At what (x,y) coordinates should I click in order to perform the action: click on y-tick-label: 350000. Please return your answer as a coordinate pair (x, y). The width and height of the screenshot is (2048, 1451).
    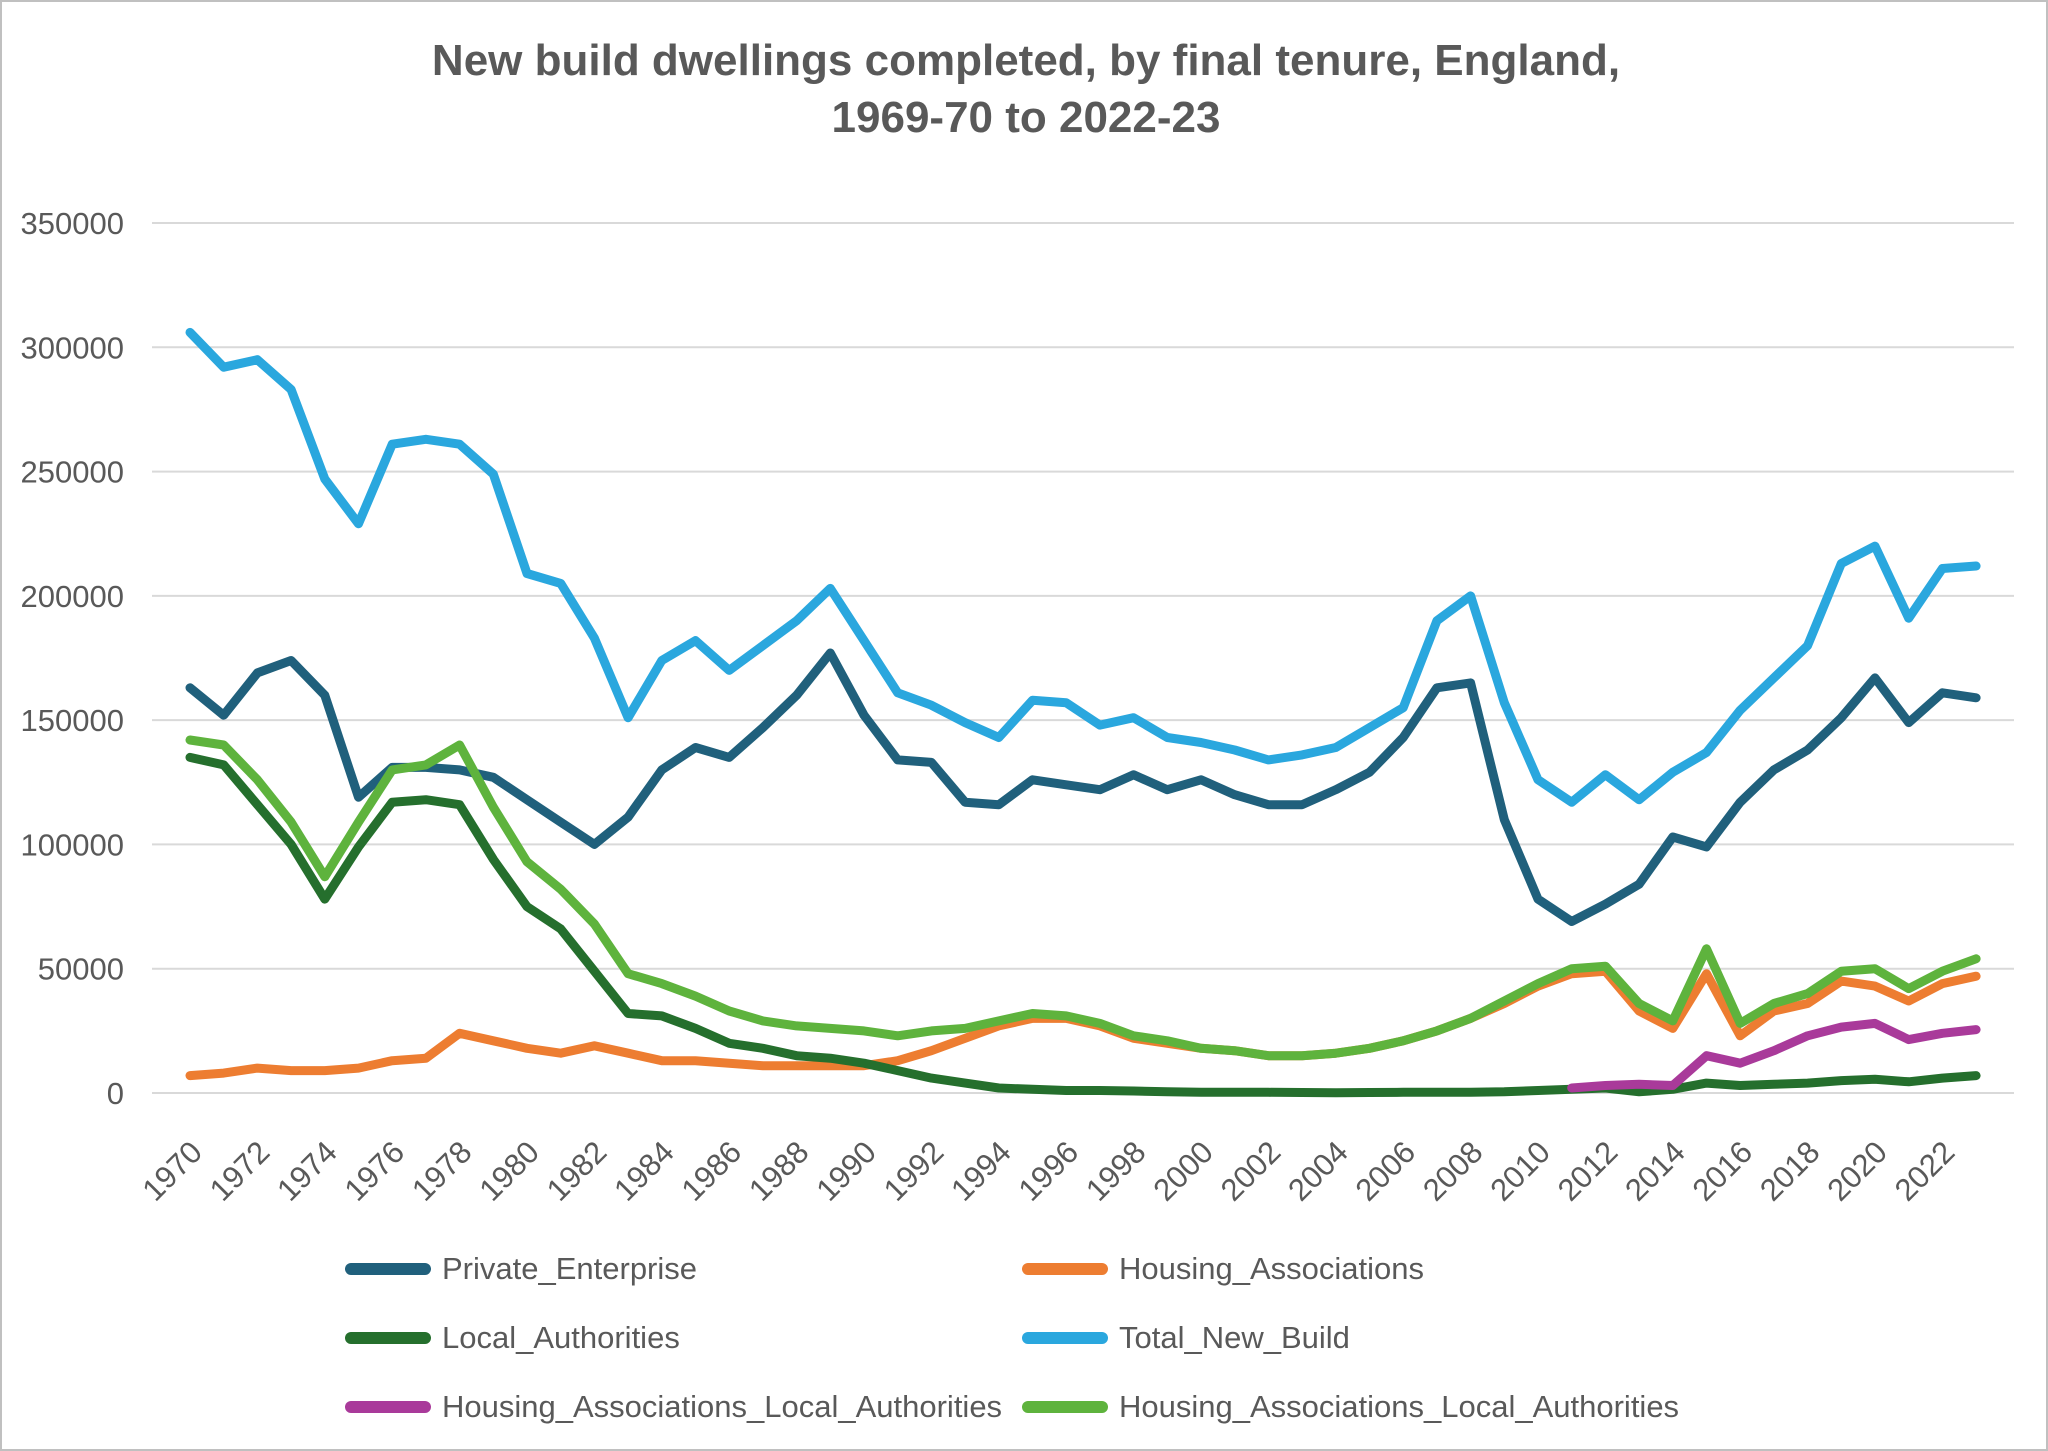
    Looking at the image, I should click on (72, 223).